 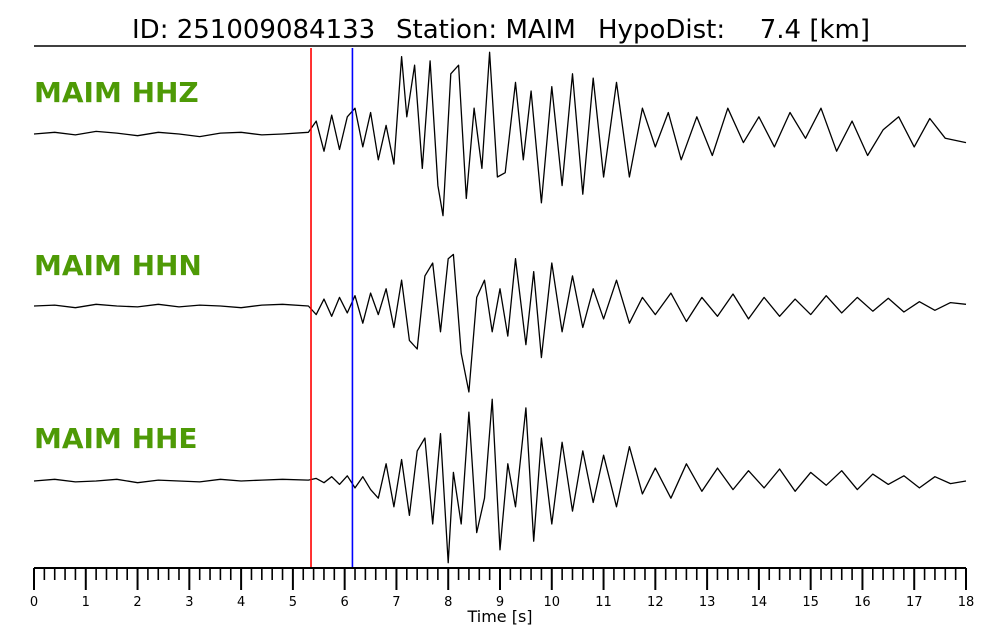 I want to click on x-tick-label: 12, so click(x=655, y=602).